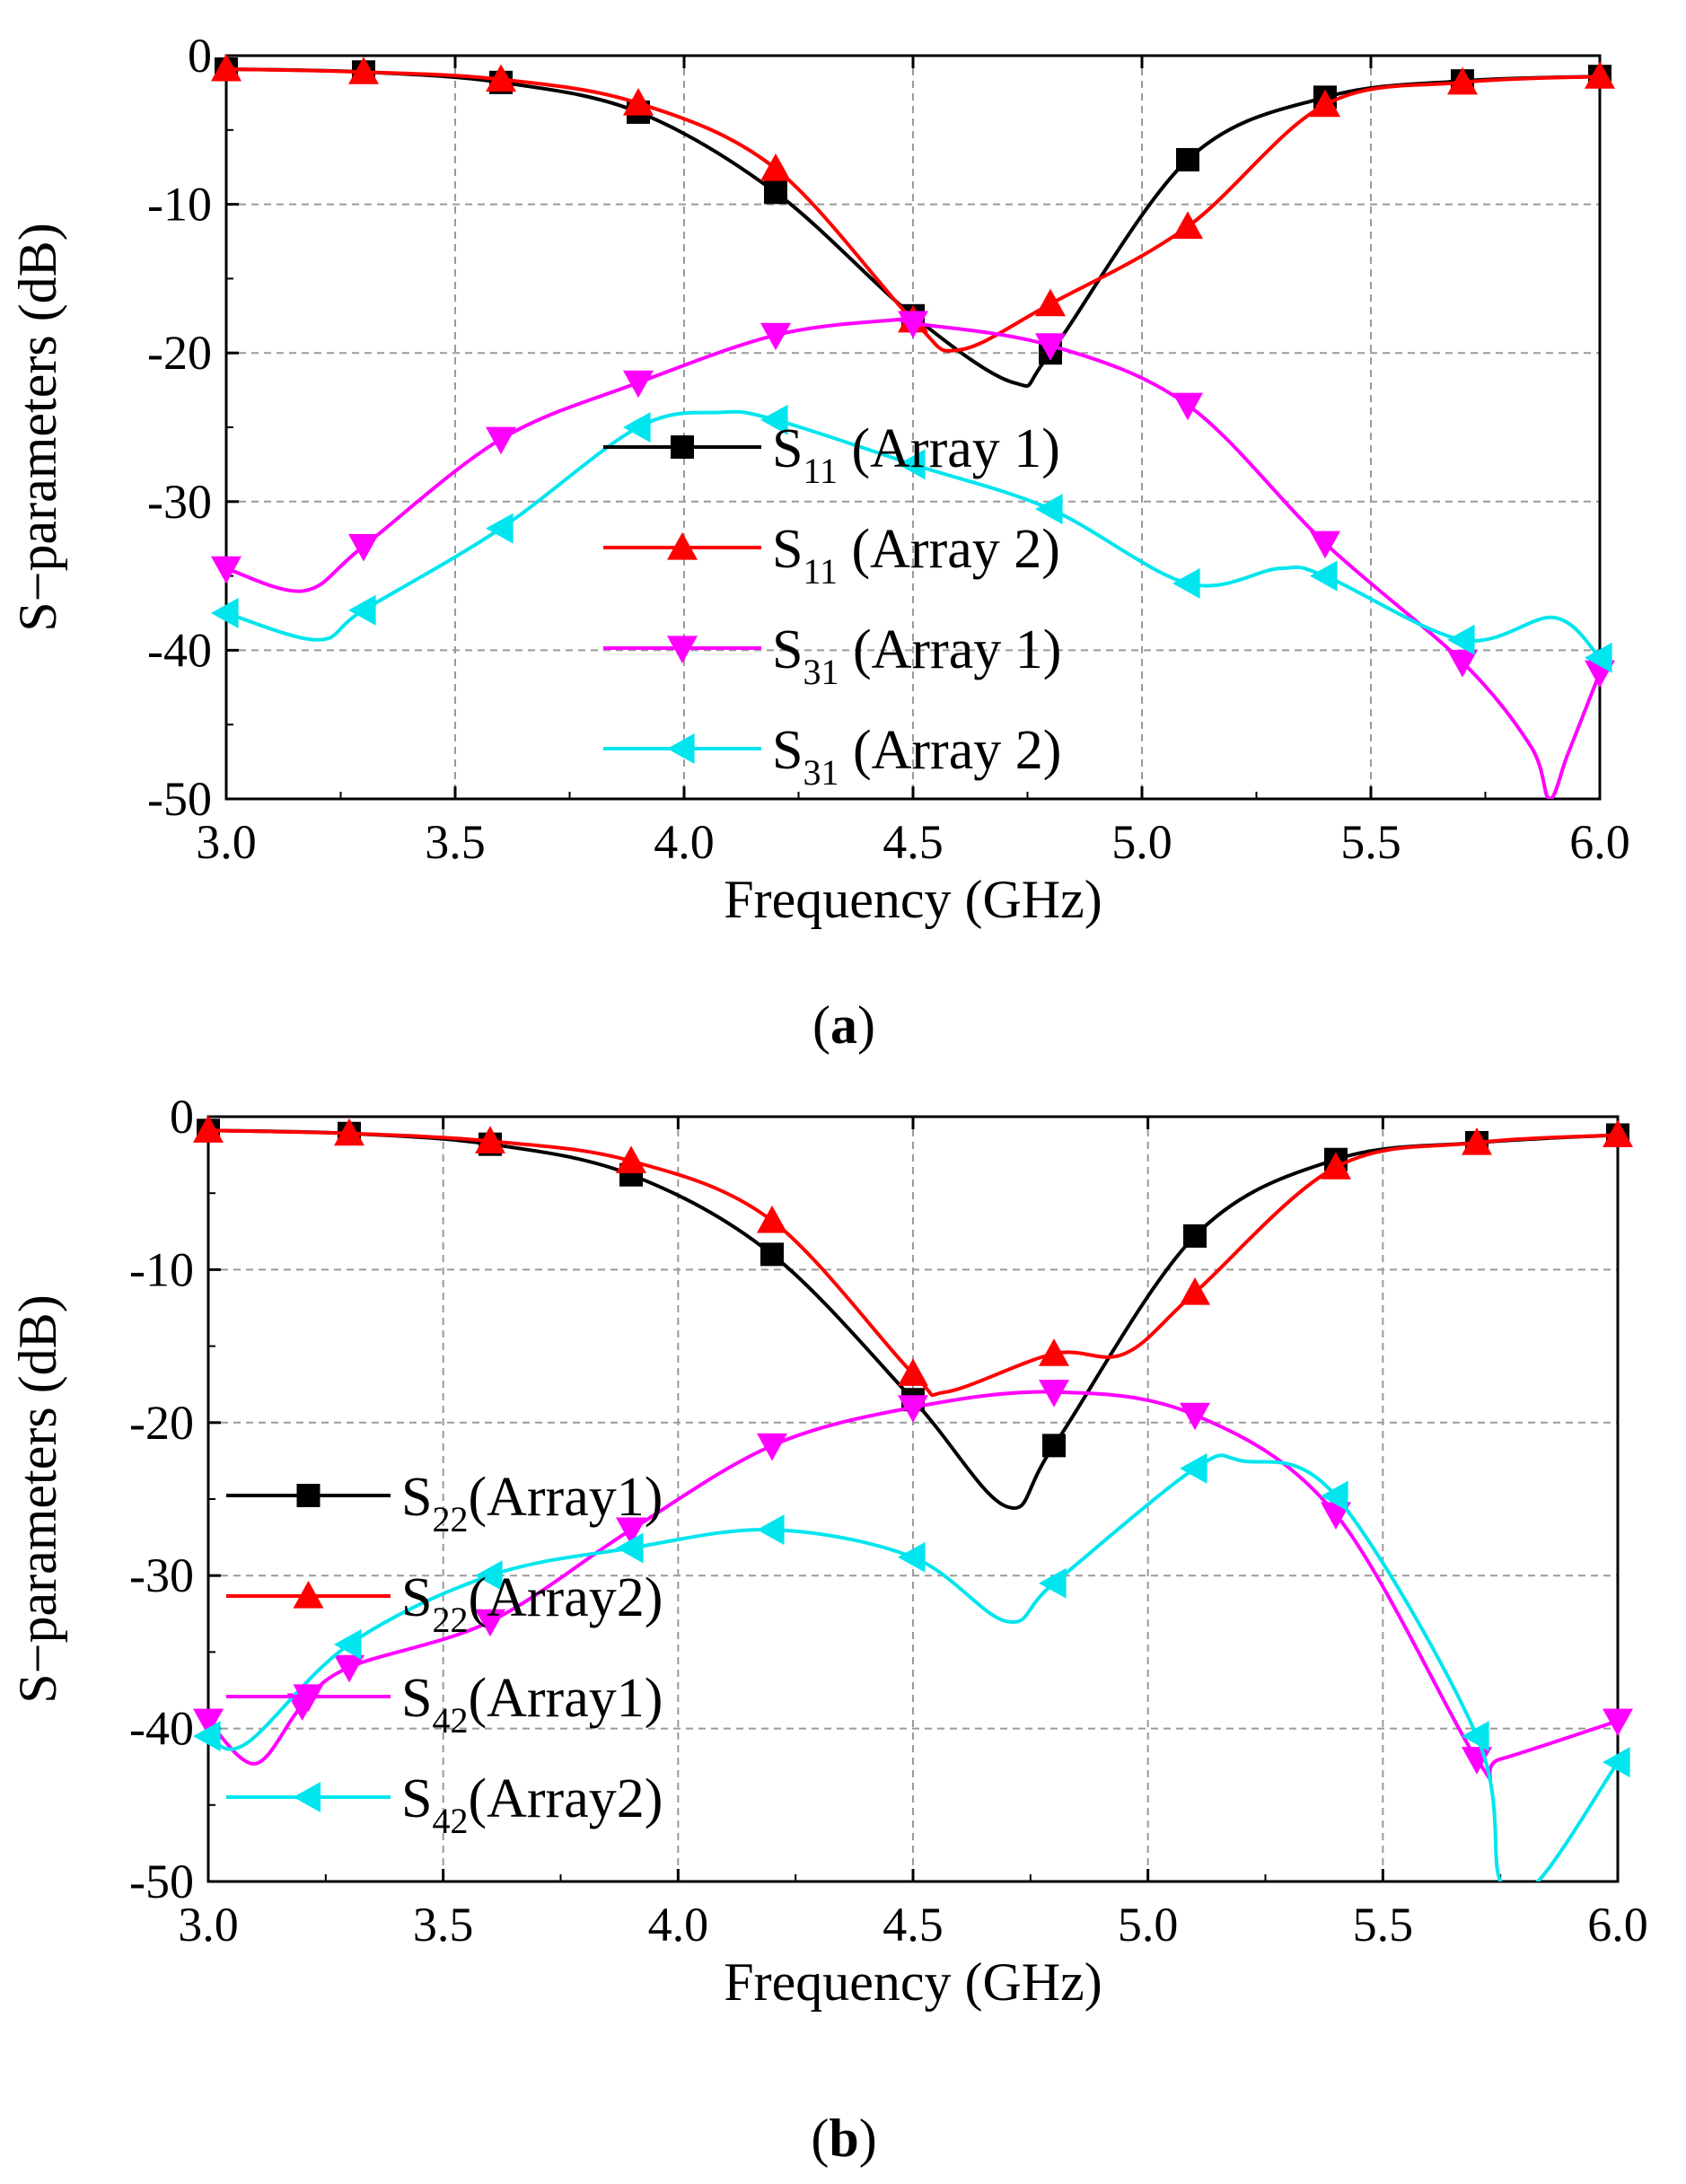  I want to click on legend-label-rest: (Array1), so click(565, 1699).